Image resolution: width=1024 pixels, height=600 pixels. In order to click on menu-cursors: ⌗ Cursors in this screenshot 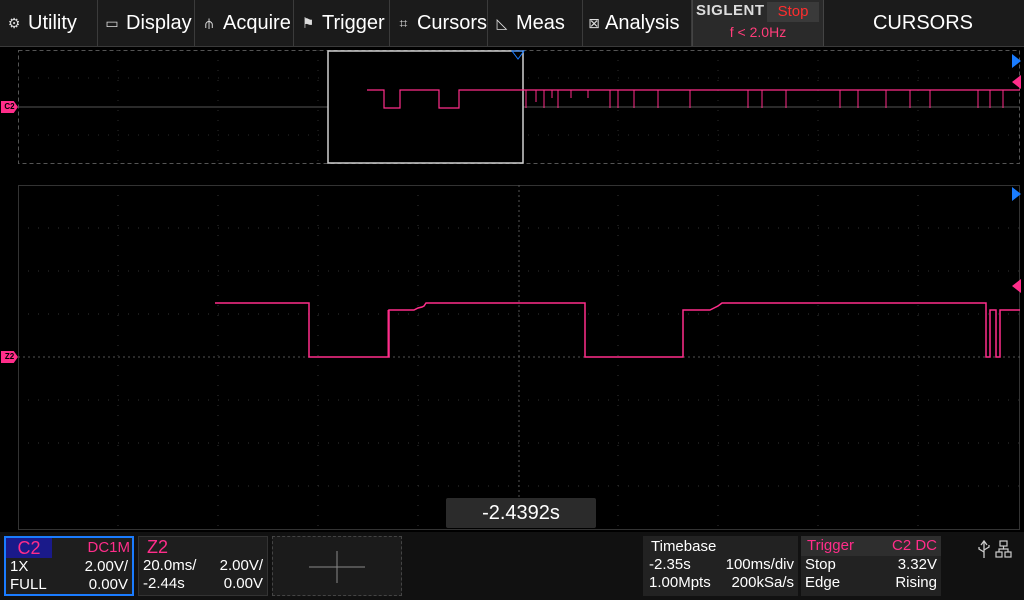, I will do `click(439, 23)`.